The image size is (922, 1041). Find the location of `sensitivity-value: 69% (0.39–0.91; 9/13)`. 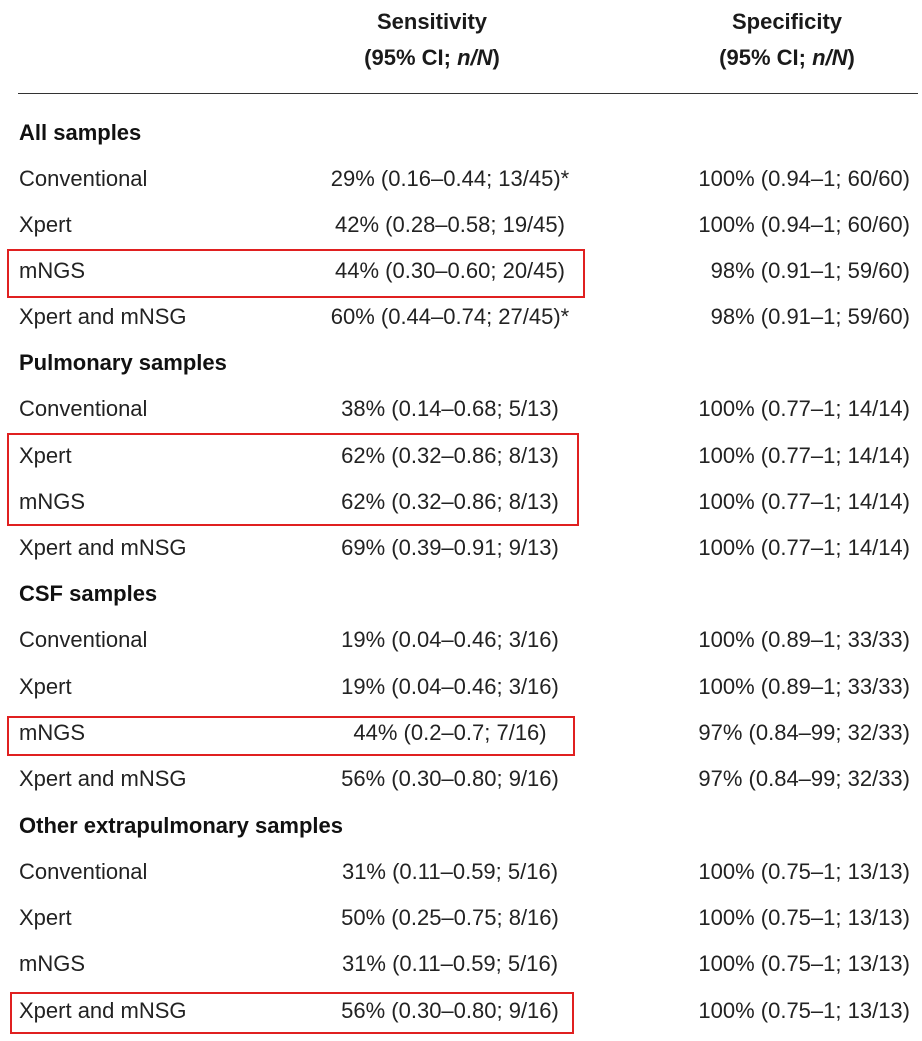

sensitivity-value: 69% (0.39–0.91; 9/13) is located at coordinates (450, 547).